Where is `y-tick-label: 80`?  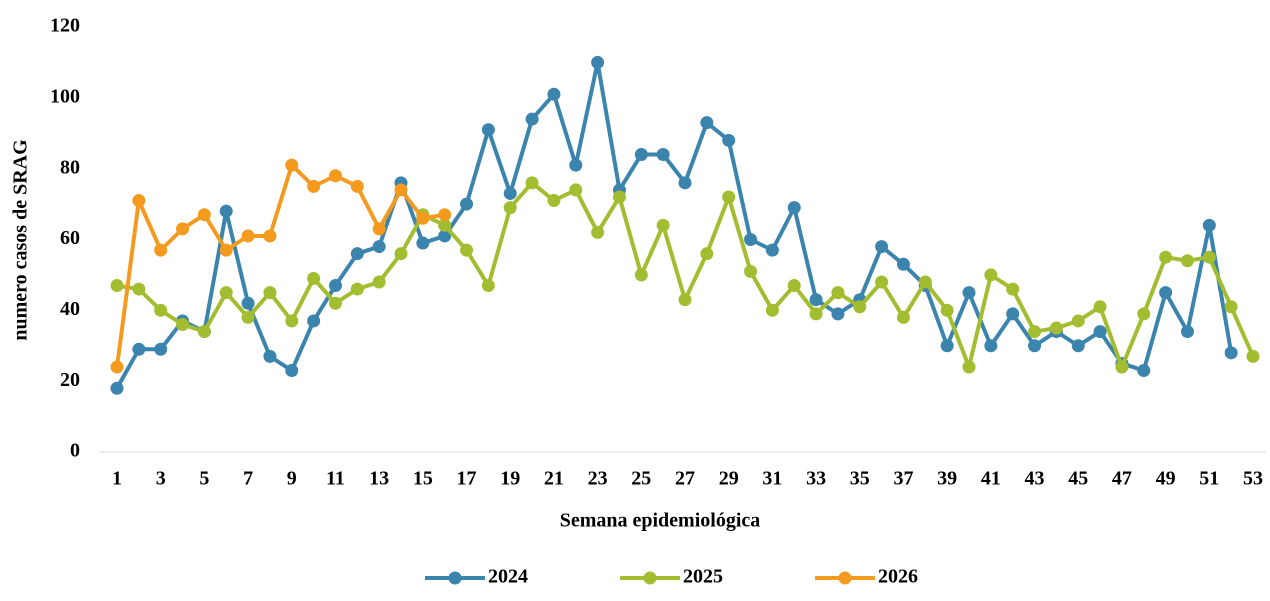 y-tick-label: 80 is located at coordinates (70, 167).